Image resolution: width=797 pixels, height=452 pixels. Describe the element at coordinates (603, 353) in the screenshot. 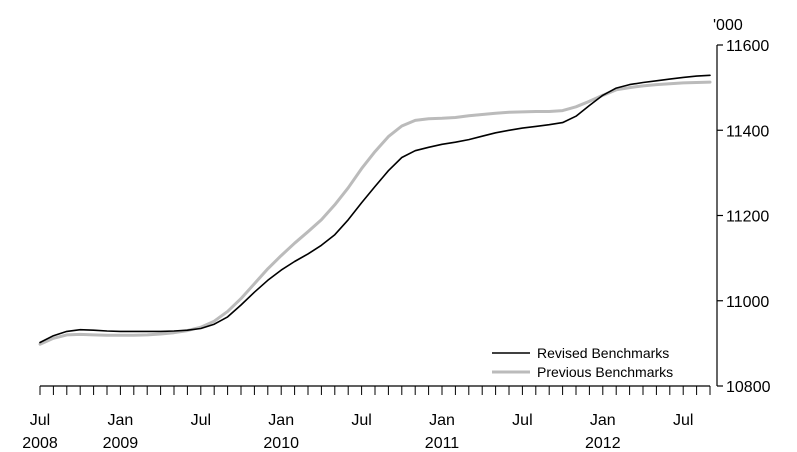

I see `legend-label: Revised Benchmarks` at that location.